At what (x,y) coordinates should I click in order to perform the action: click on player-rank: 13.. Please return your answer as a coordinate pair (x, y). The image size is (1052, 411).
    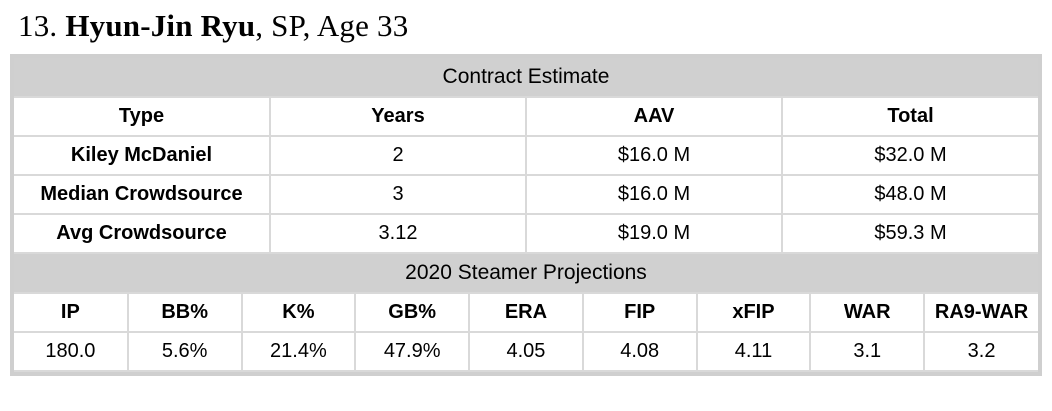
    Looking at the image, I should click on (38, 25).